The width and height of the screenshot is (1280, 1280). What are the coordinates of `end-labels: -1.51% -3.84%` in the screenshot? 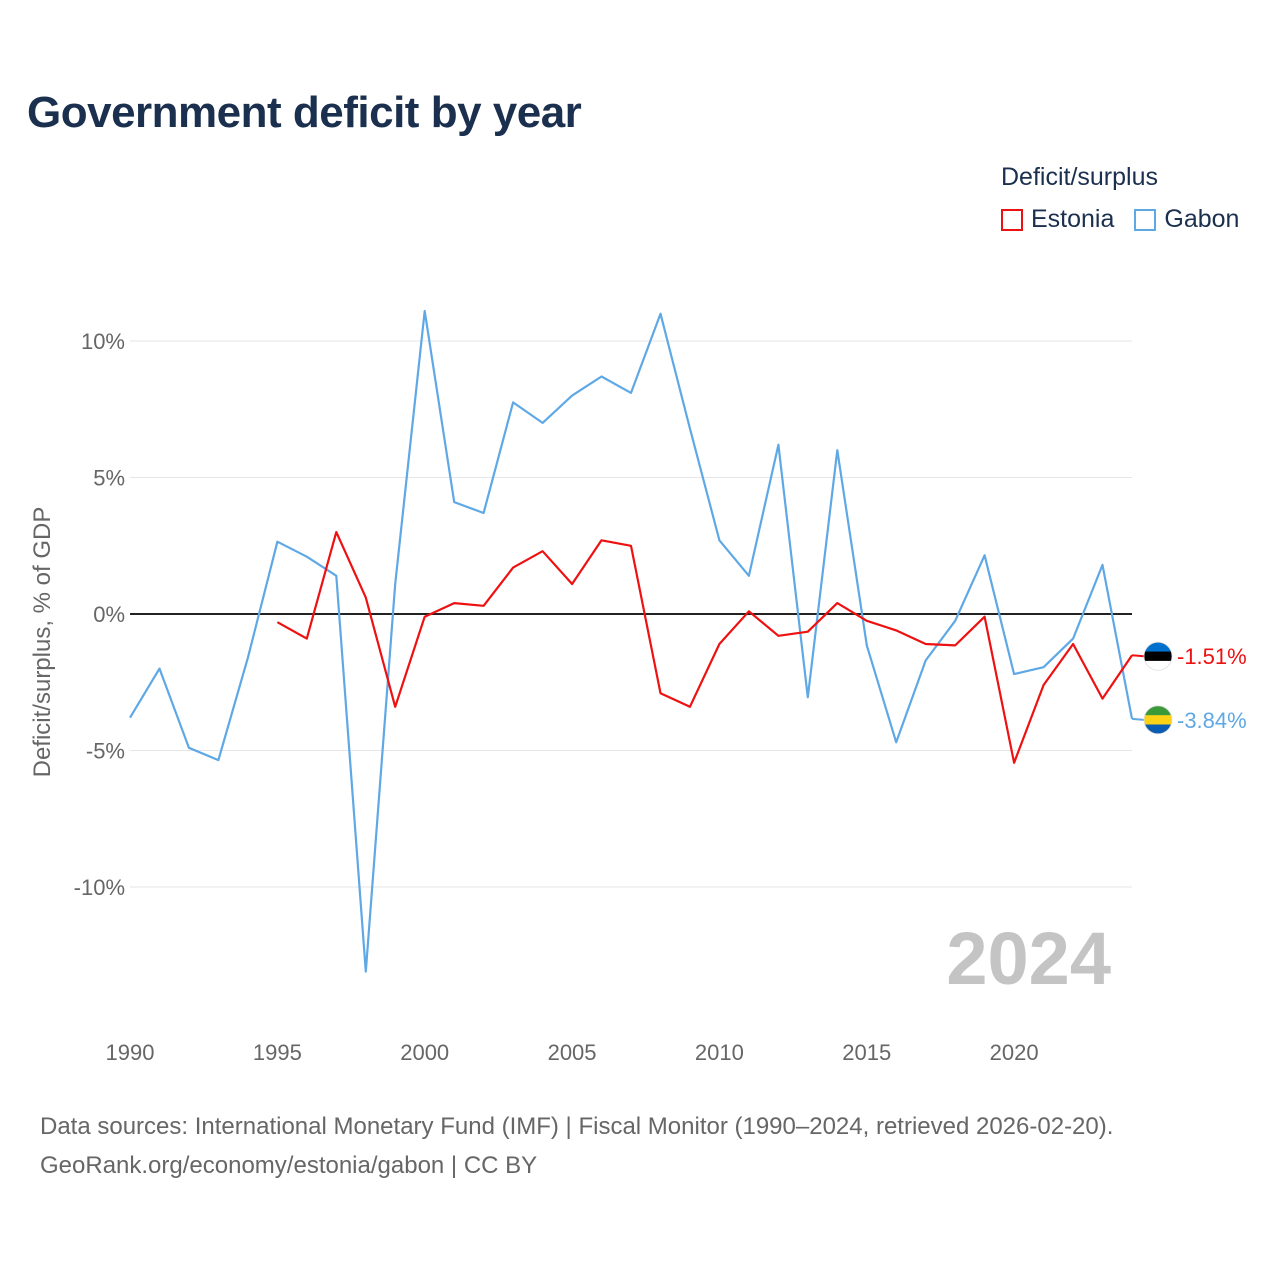 It's located at (1189, 688).